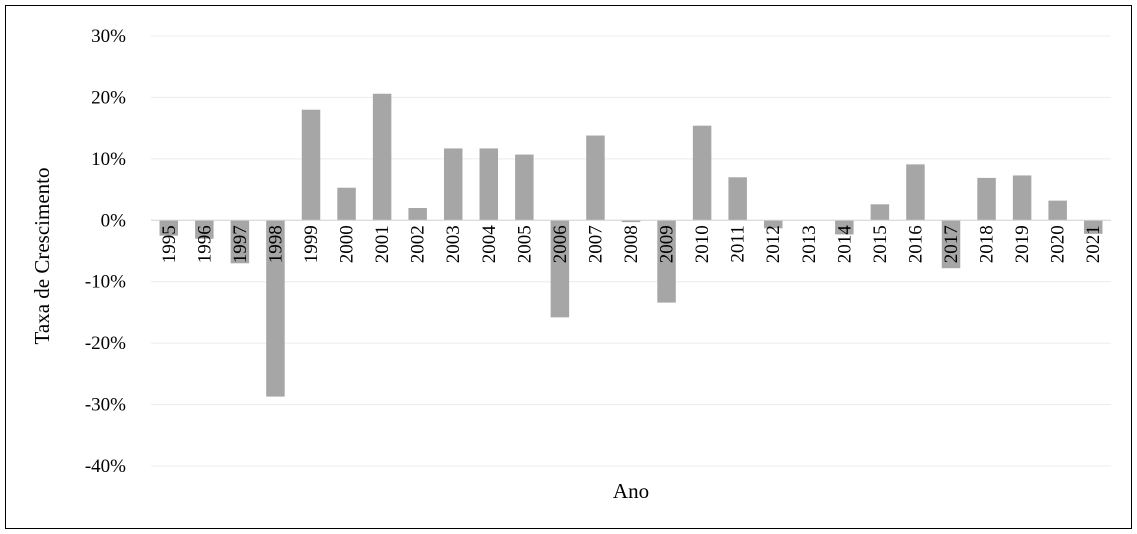 The height and width of the screenshot is (534, 1137). I want to click on y-tick-label: 10%, so click(108, 159).